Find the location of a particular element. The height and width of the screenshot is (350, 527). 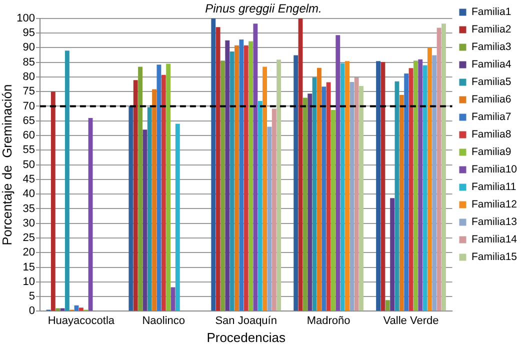

legend-label: Familia15 is located at coordinates (494, 257).